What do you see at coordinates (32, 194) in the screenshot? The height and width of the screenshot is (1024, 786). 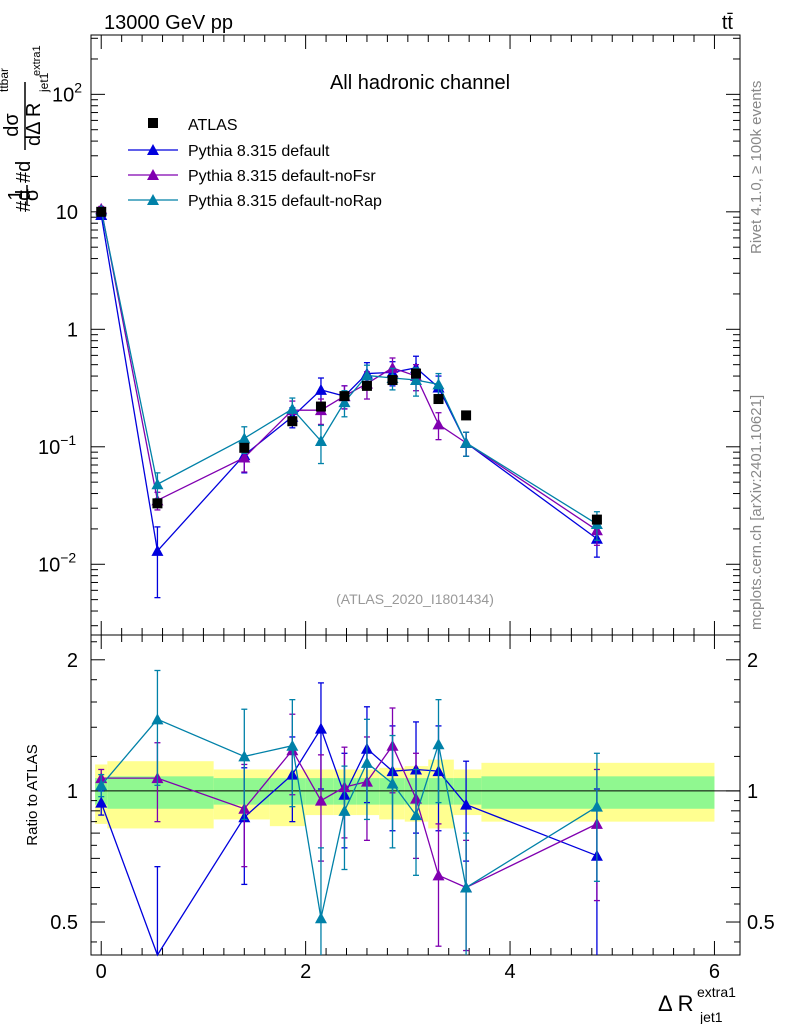 I see `y-label-frac1-den: σ` at bounding box center [32, 194].